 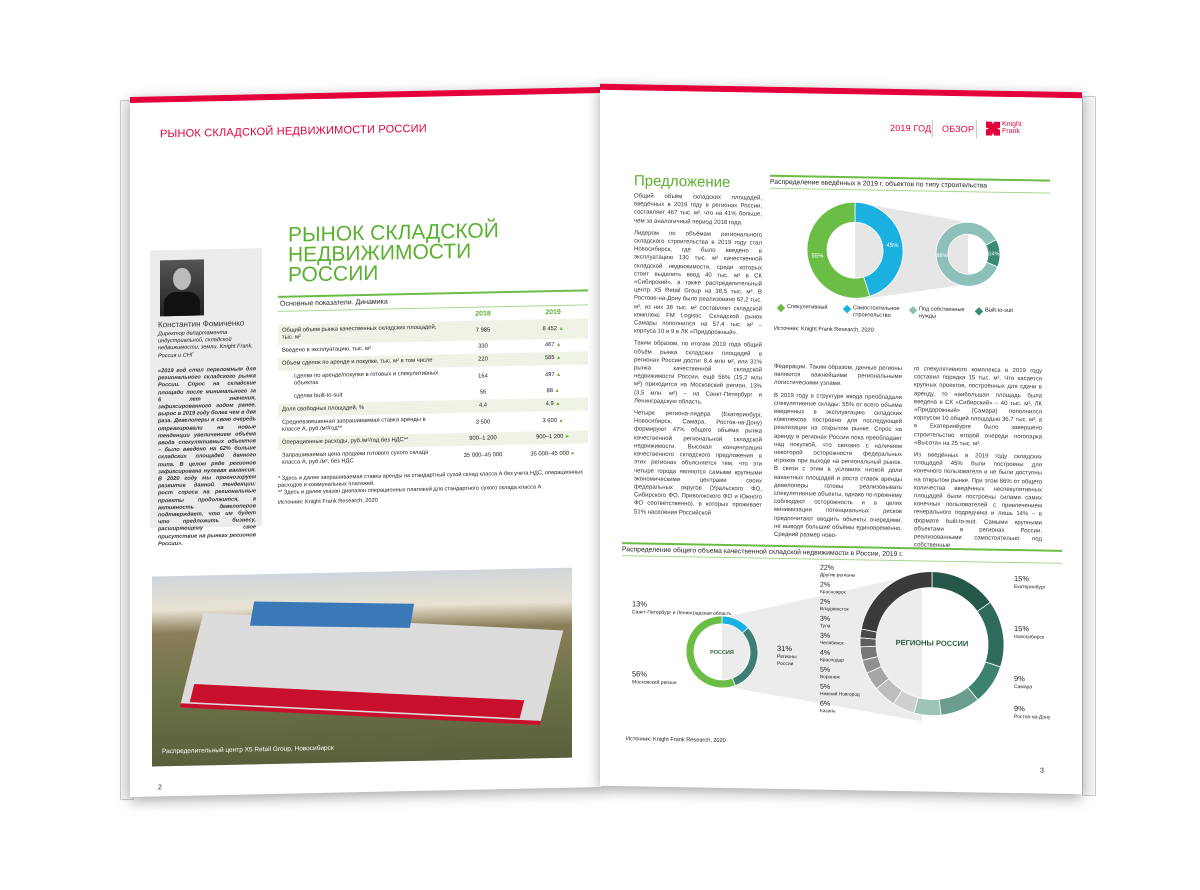 I want to click on value-2019-text: 497, so click(x=549, y=374).